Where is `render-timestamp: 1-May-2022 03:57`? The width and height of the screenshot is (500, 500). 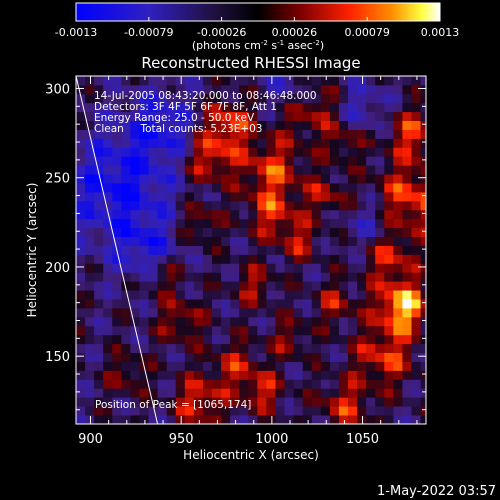
render-timestamp: 1-May-2022 03:57 is located at coordinates (436, 491).